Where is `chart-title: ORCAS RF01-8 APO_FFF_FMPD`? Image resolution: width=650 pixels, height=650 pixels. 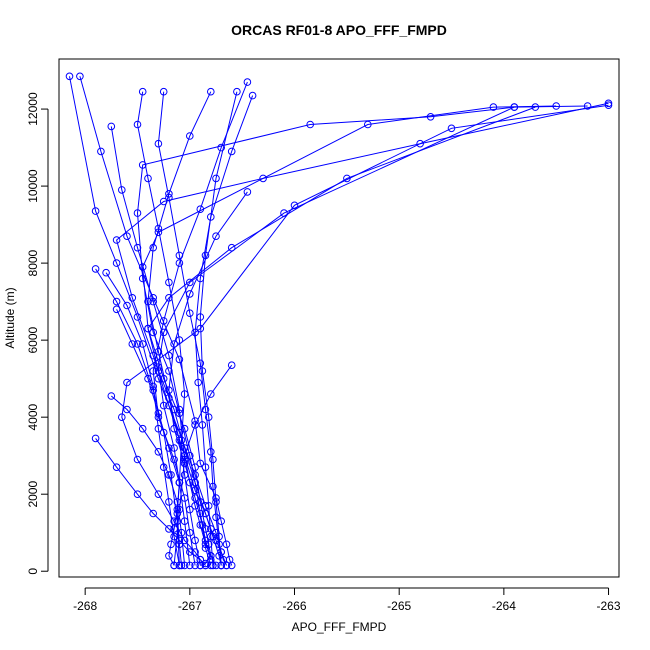 chart-title: ORCAS RF01-8 APO_FFF_FMPD is located at coordinates (339, 30).